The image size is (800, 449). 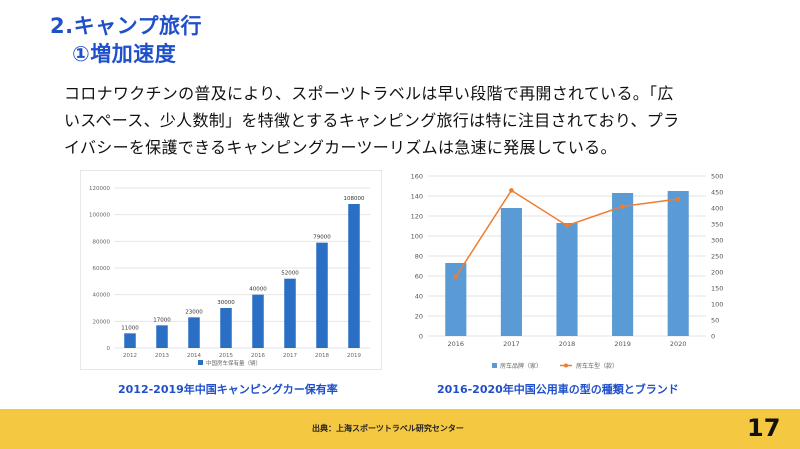 What do you see at coordinates (99, 189) in the screenshot?
I see `y-tick-label: 120000` at bounding box center [99, 189].